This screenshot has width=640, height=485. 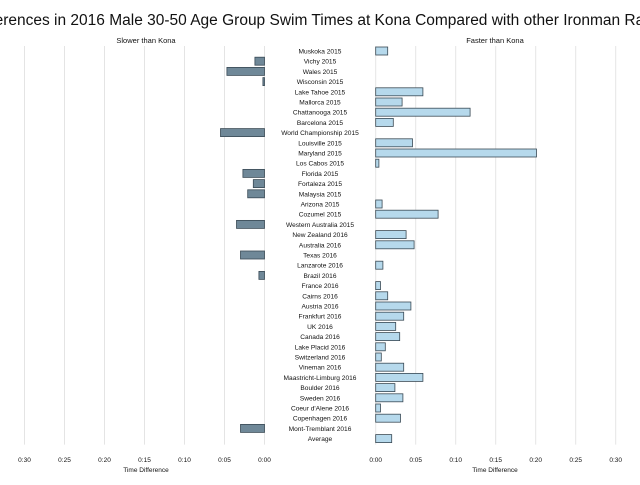 I want to click on category-label: Mont-Tremblant 2016, so click(x=320, y=429).